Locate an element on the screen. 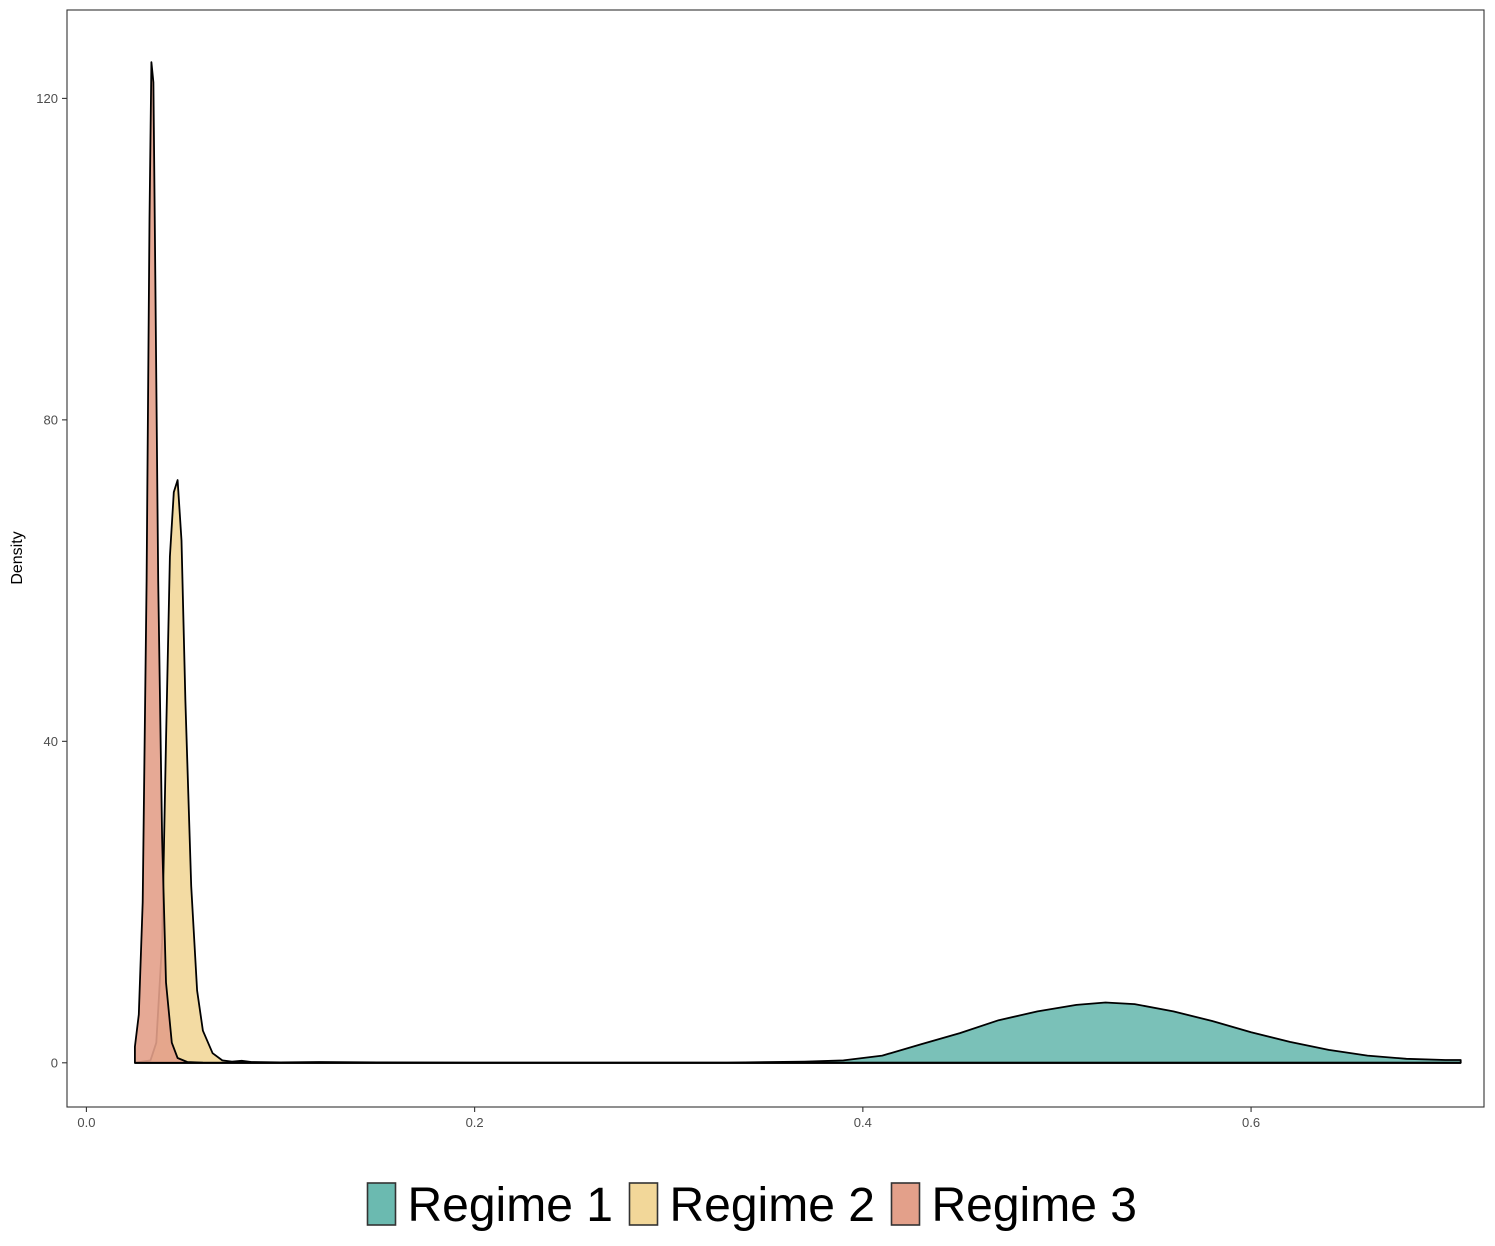 Image resolution: width=1495 pixels, height=1246 pixels. y-tick-label: 0 is located at coordinates (54, 1062).